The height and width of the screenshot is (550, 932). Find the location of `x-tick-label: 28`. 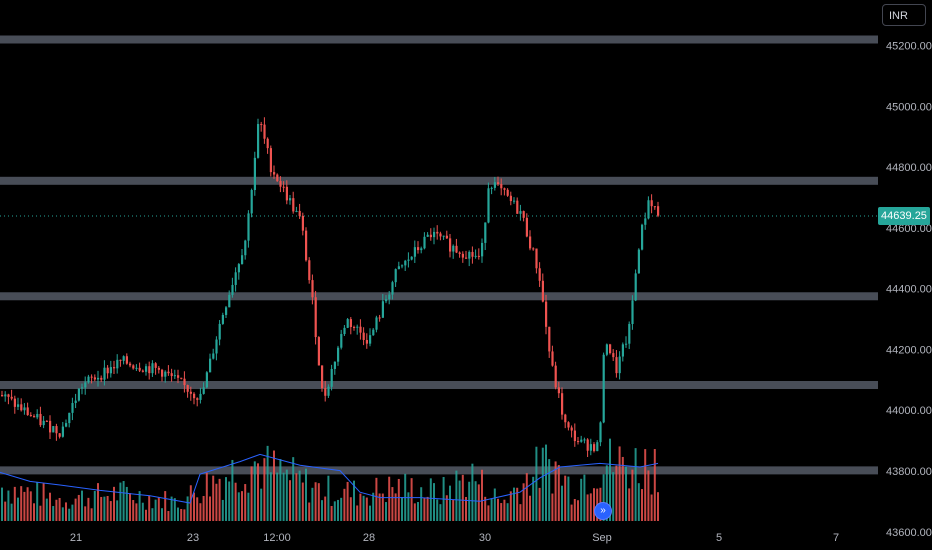

x-tick-label: 28 is located at coordinates (369, 538).